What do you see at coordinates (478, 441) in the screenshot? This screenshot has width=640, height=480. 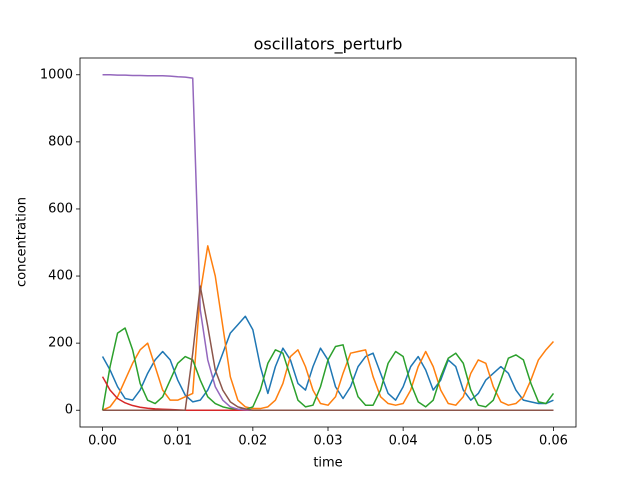 I see `x-tick-label: 0.05` at bounding box center [478, 441].